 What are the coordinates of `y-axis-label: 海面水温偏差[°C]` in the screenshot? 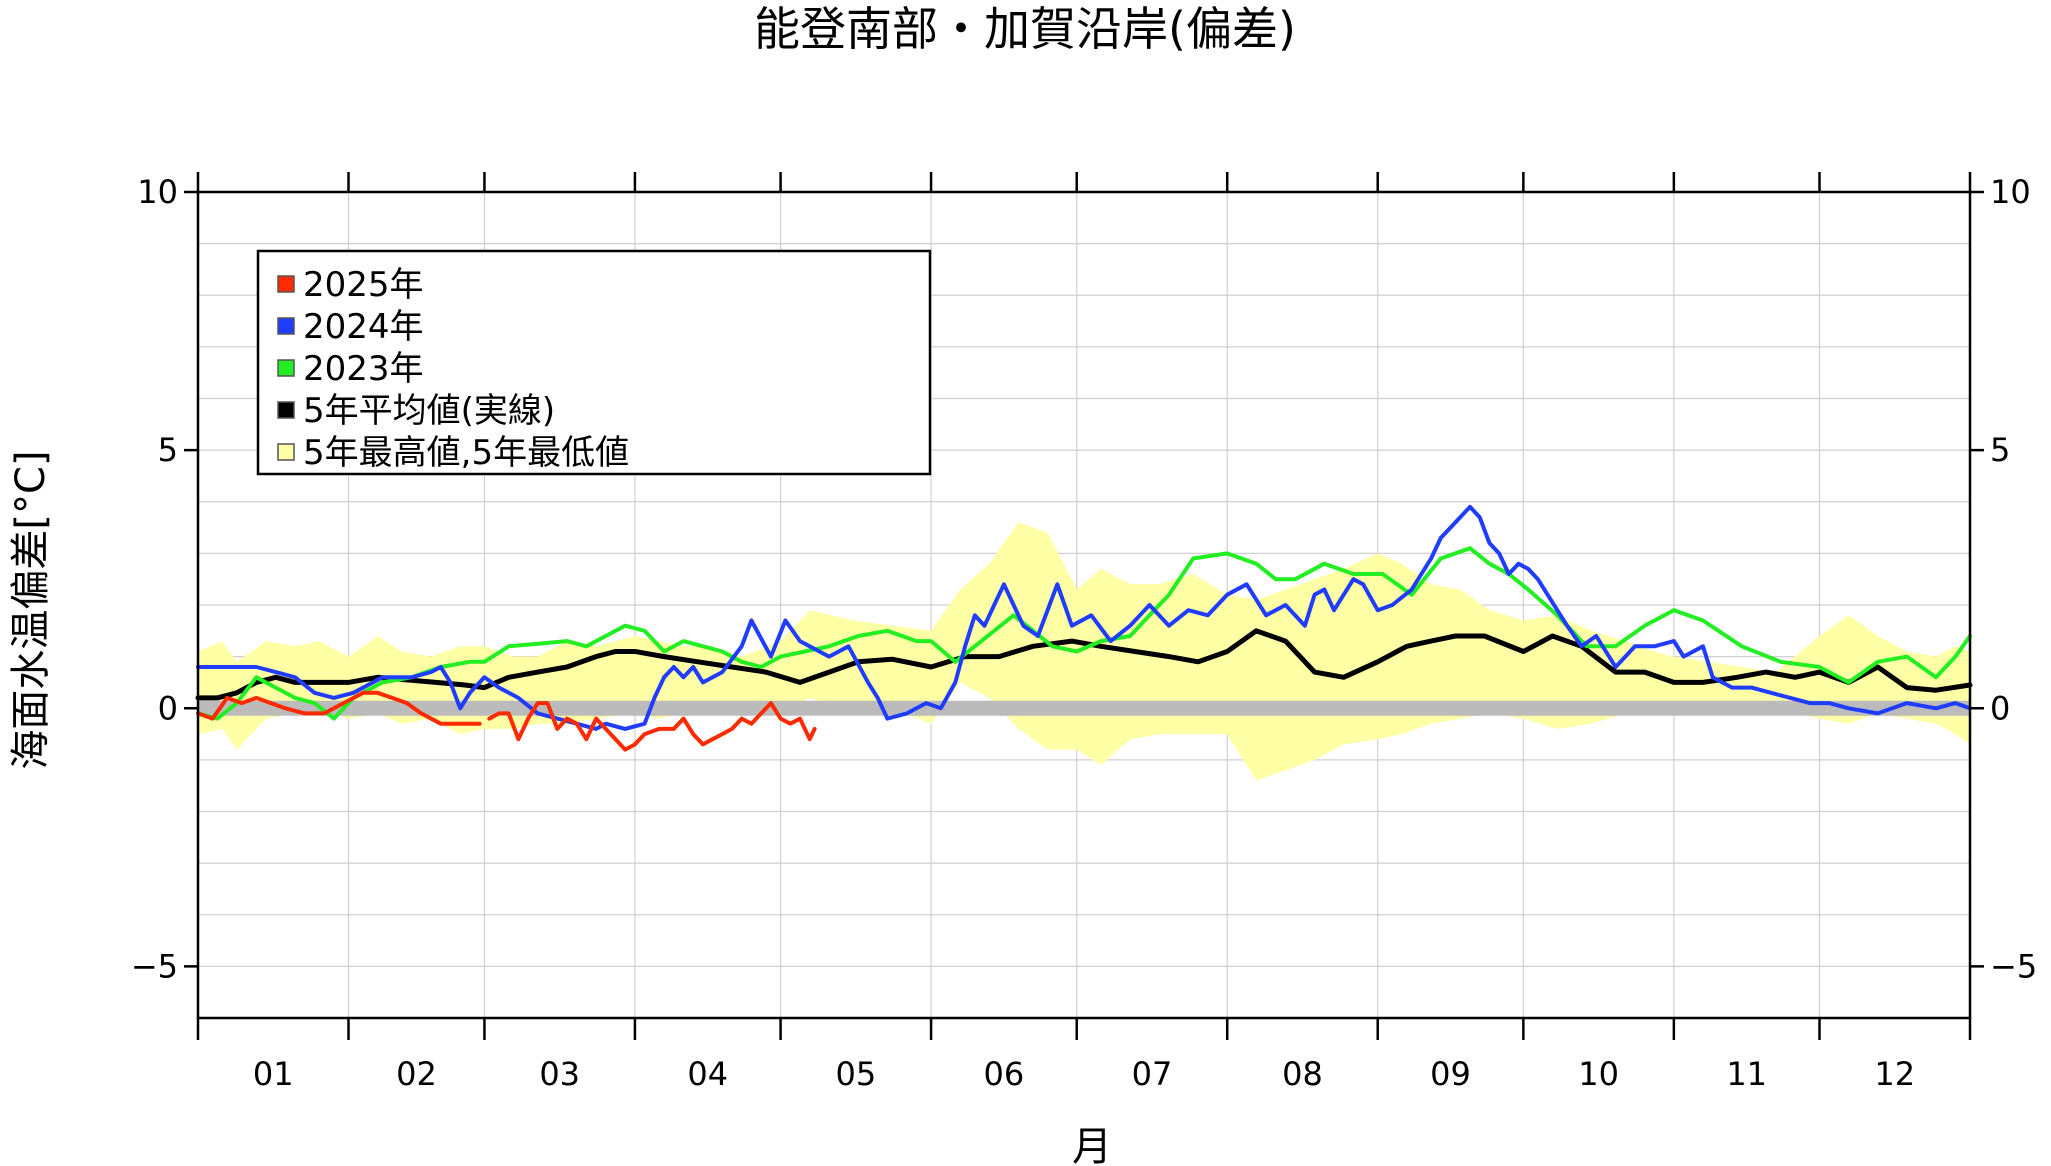 It's located at (31, 609).